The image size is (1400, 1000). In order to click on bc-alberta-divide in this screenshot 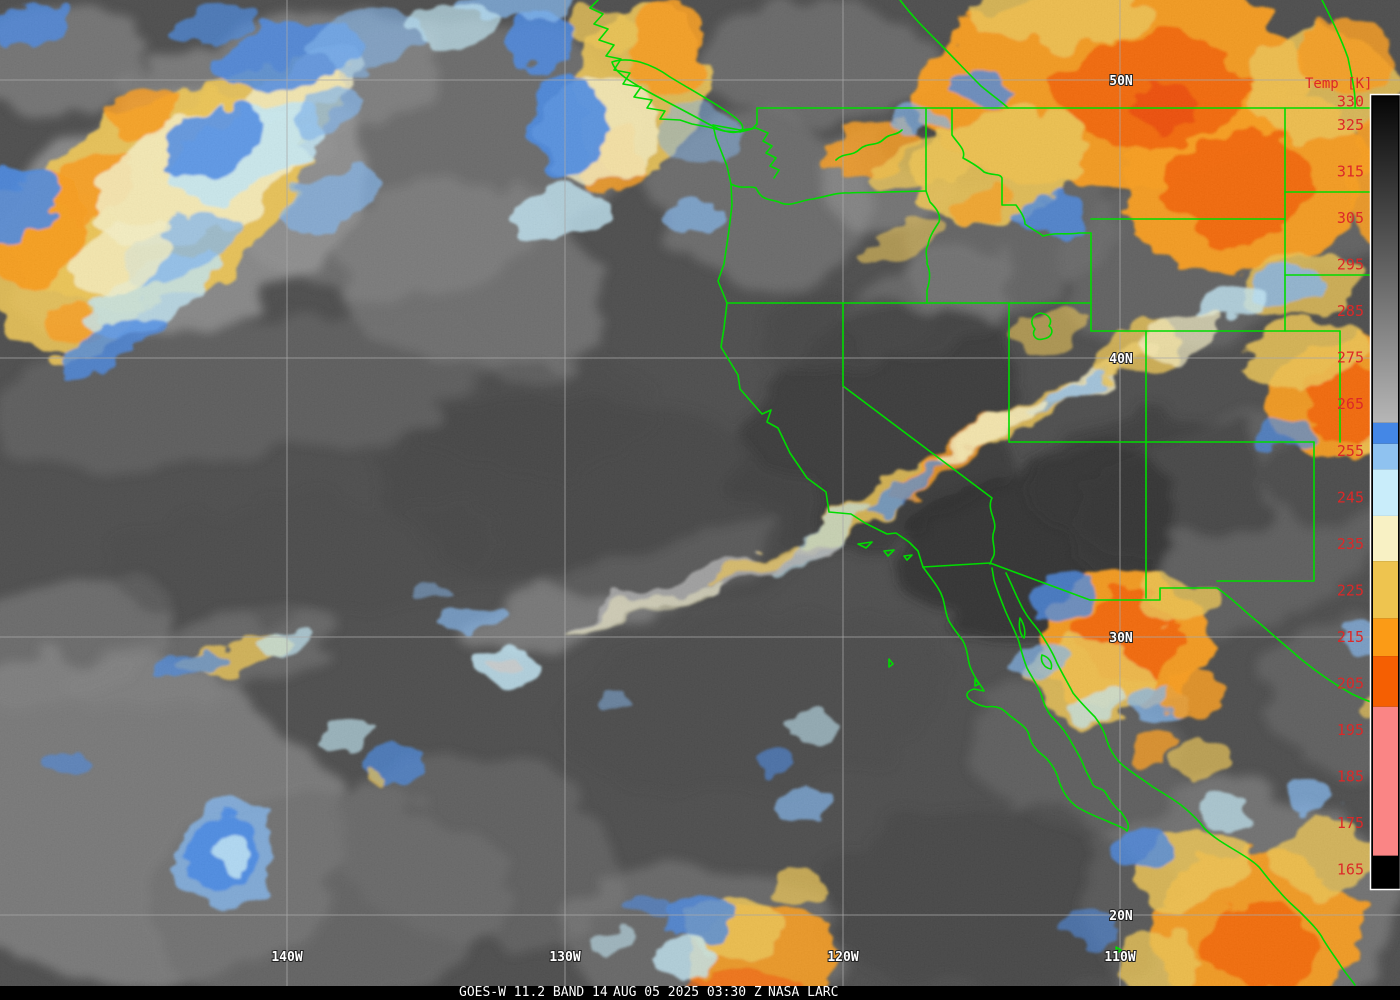, I will do `click(954, 54)`.